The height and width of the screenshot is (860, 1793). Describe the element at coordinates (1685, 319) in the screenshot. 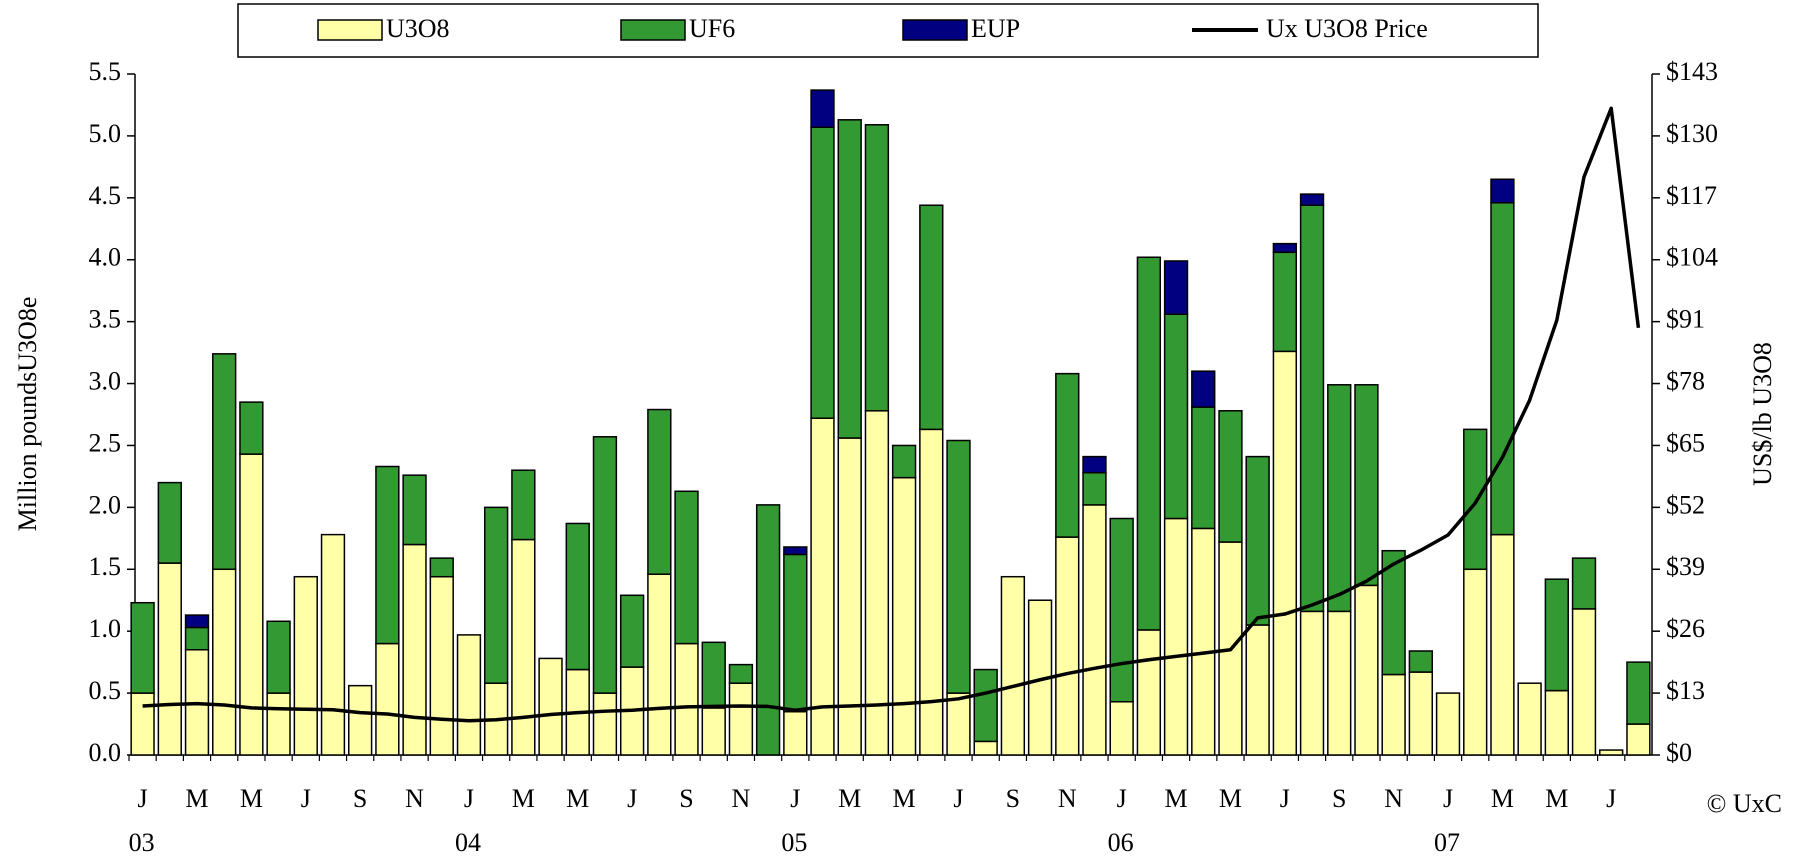

I see `y2-tick-label: $91` at that location.